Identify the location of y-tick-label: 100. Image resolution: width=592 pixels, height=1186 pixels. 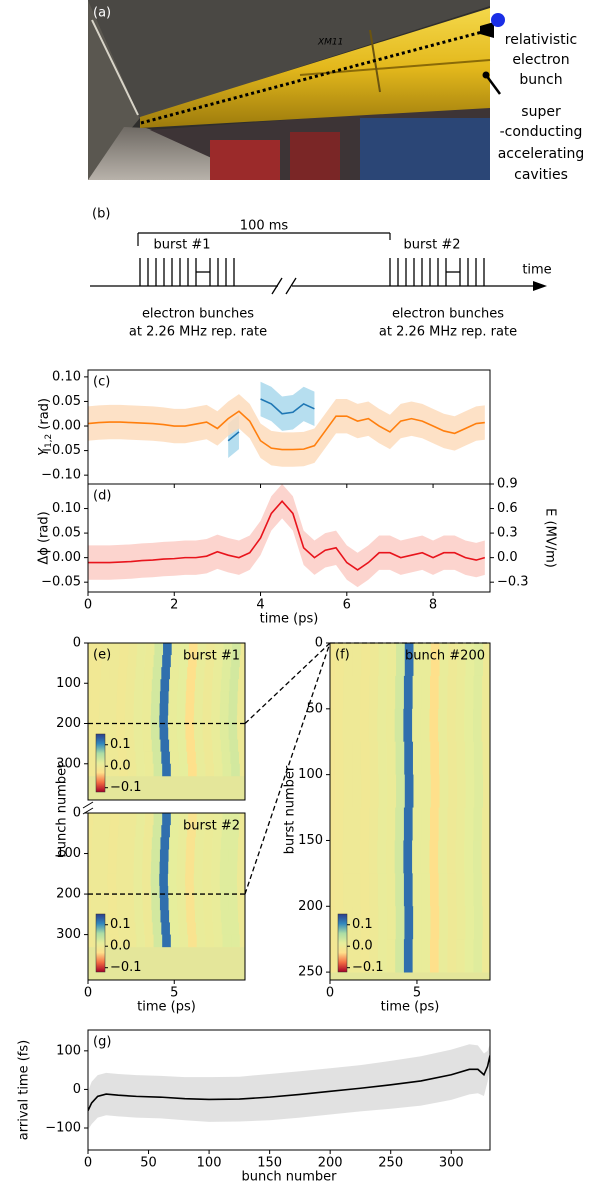
(68, 853).